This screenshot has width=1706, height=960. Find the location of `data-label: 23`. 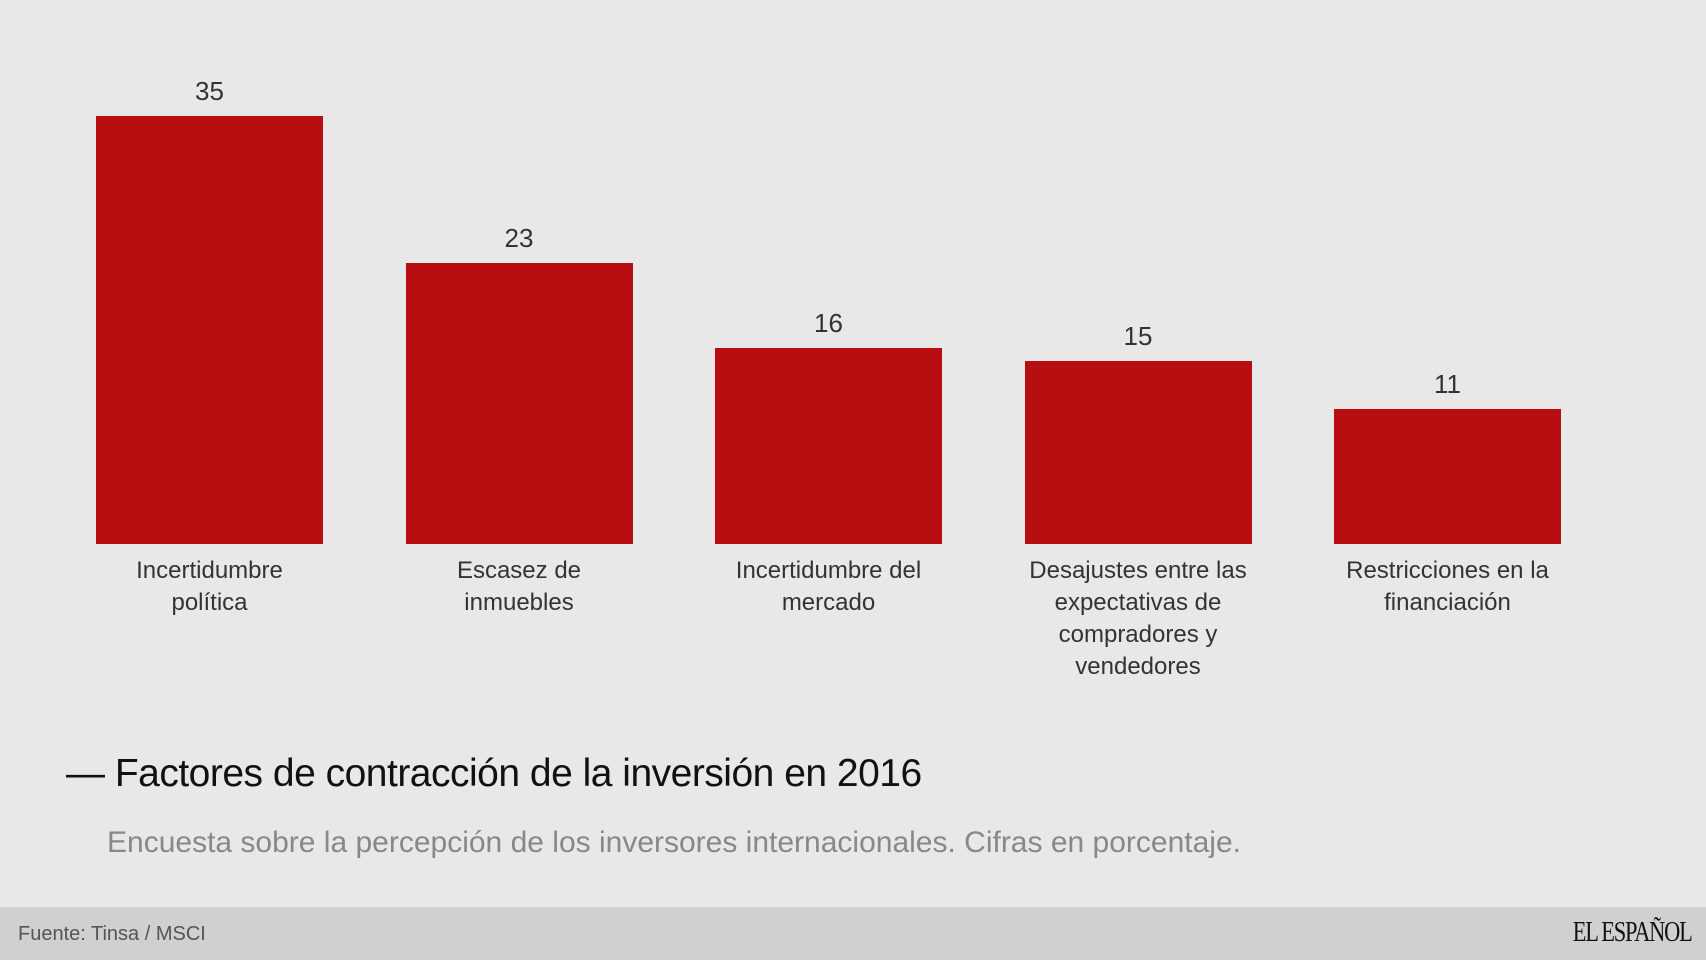

data-label: 23 is located at coordinates (519, 237).